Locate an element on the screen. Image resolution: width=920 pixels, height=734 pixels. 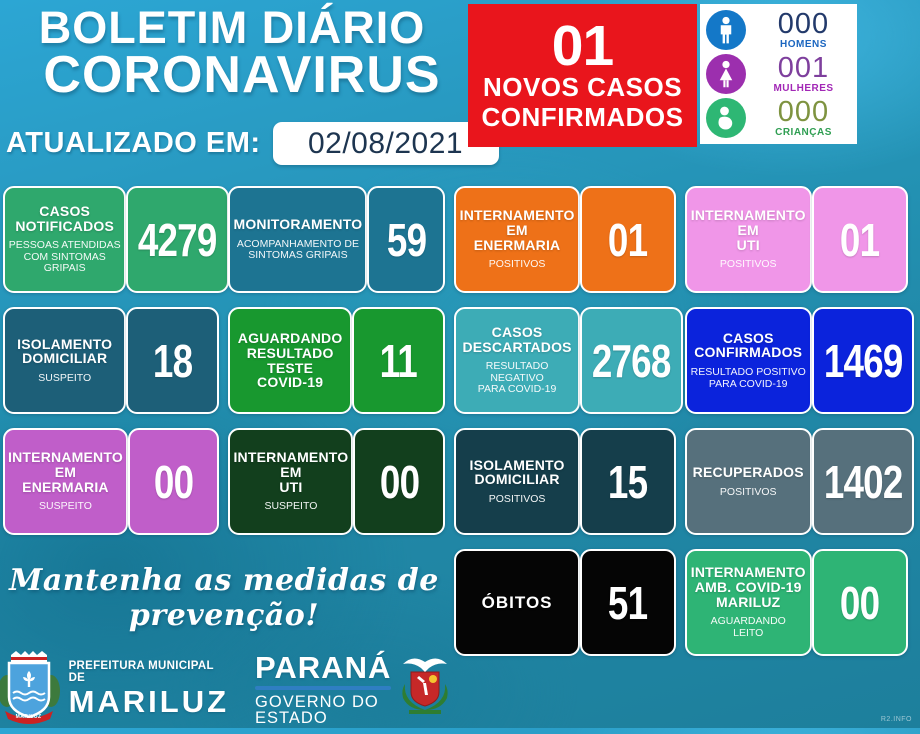
card-subtitle: ACOMPANHAMENTO DE SINTOMAS GRIPAIS is located at coordinates (297, 249).